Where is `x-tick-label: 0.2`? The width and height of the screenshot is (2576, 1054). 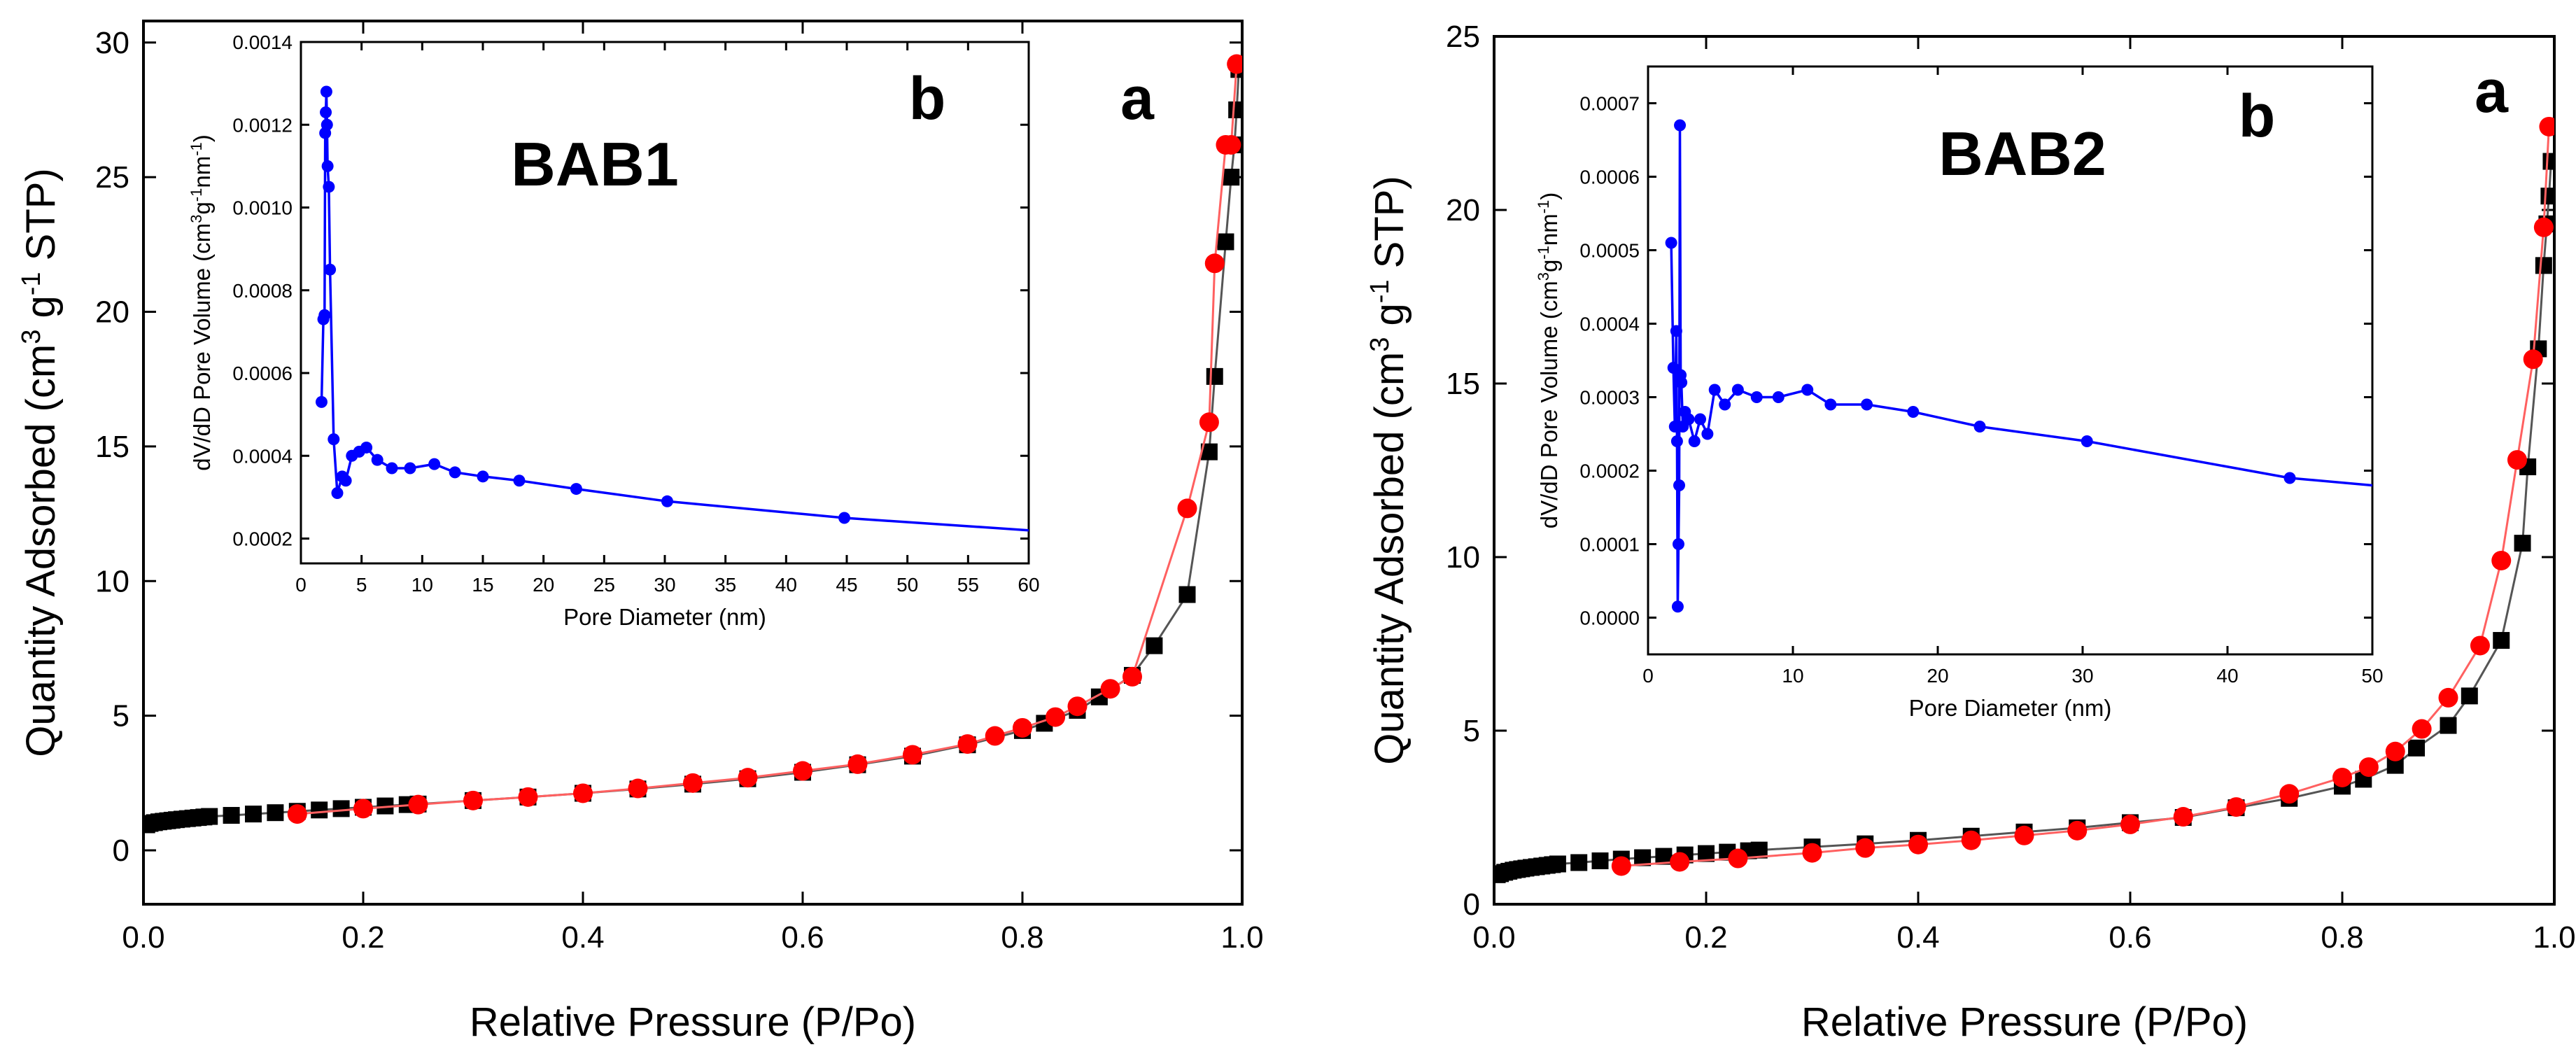 x-tick-label: 0.2 is located at coordinates (1705, 938).